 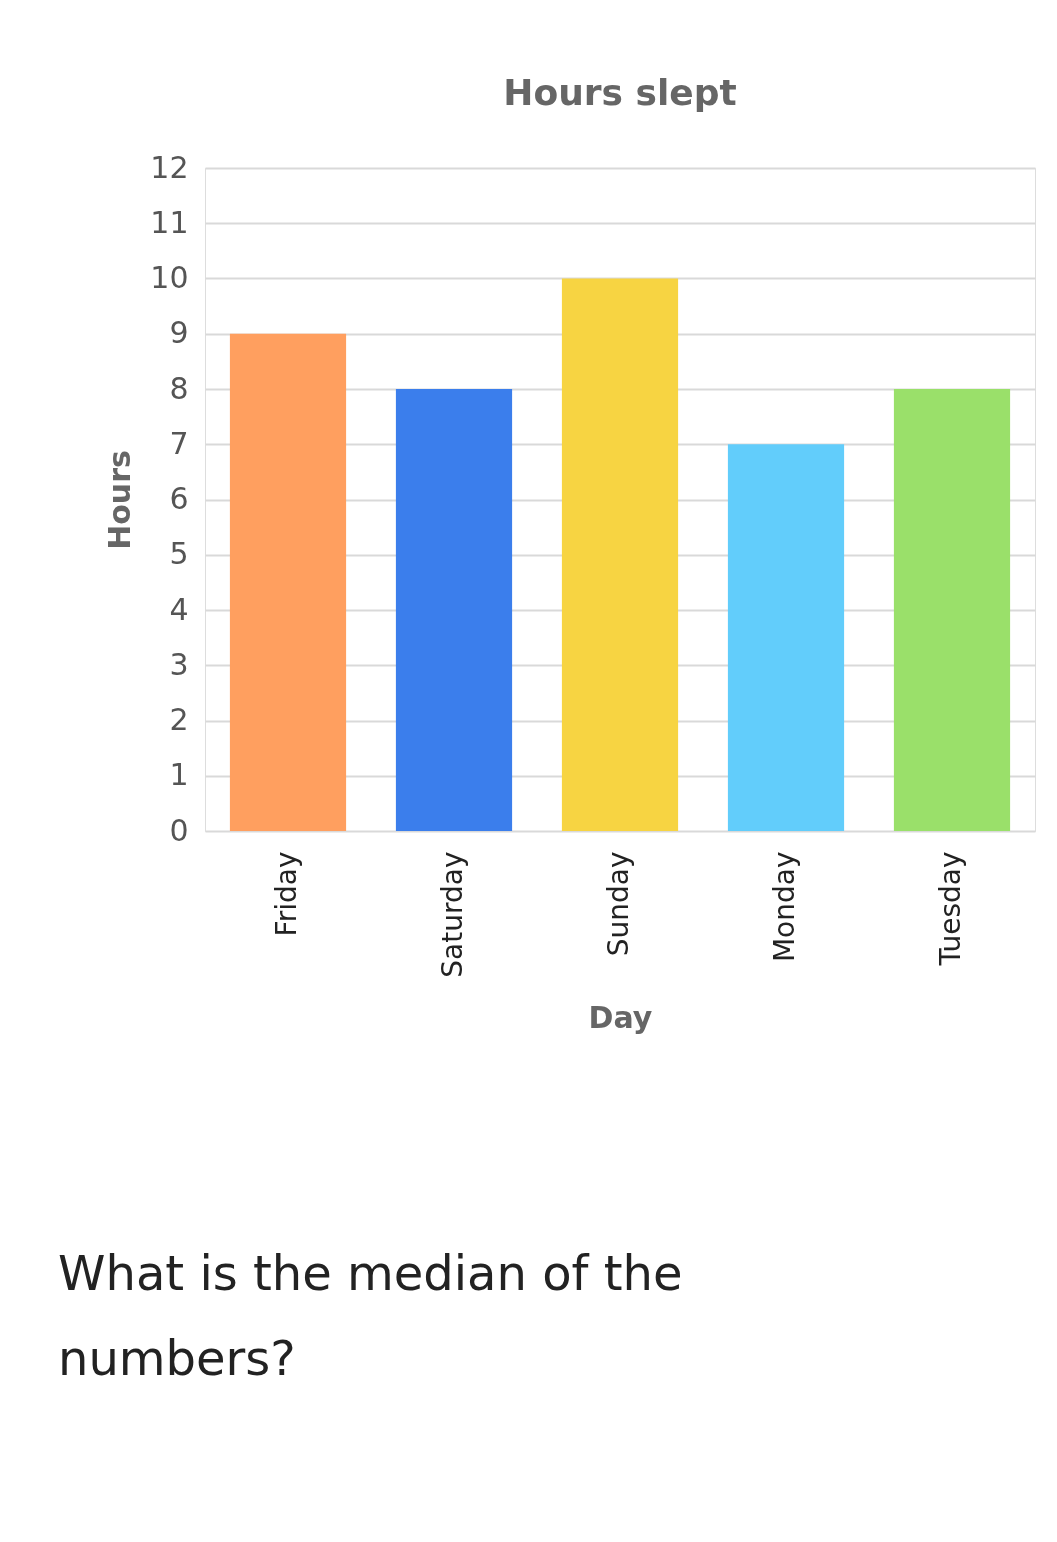 I want to click on x-axis-title: Day, so click(x=620, y=1017).